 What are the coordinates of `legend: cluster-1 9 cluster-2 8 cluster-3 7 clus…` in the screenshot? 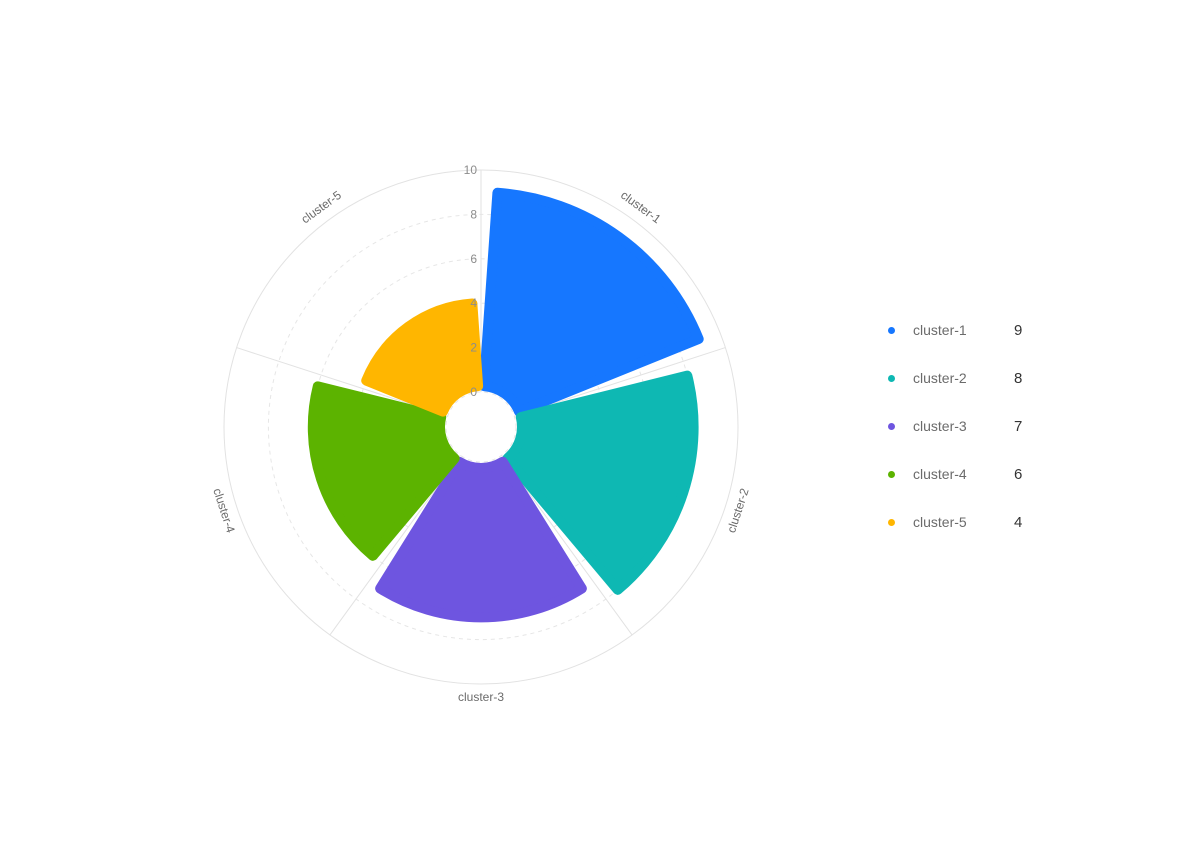 It's located at (964, 438).